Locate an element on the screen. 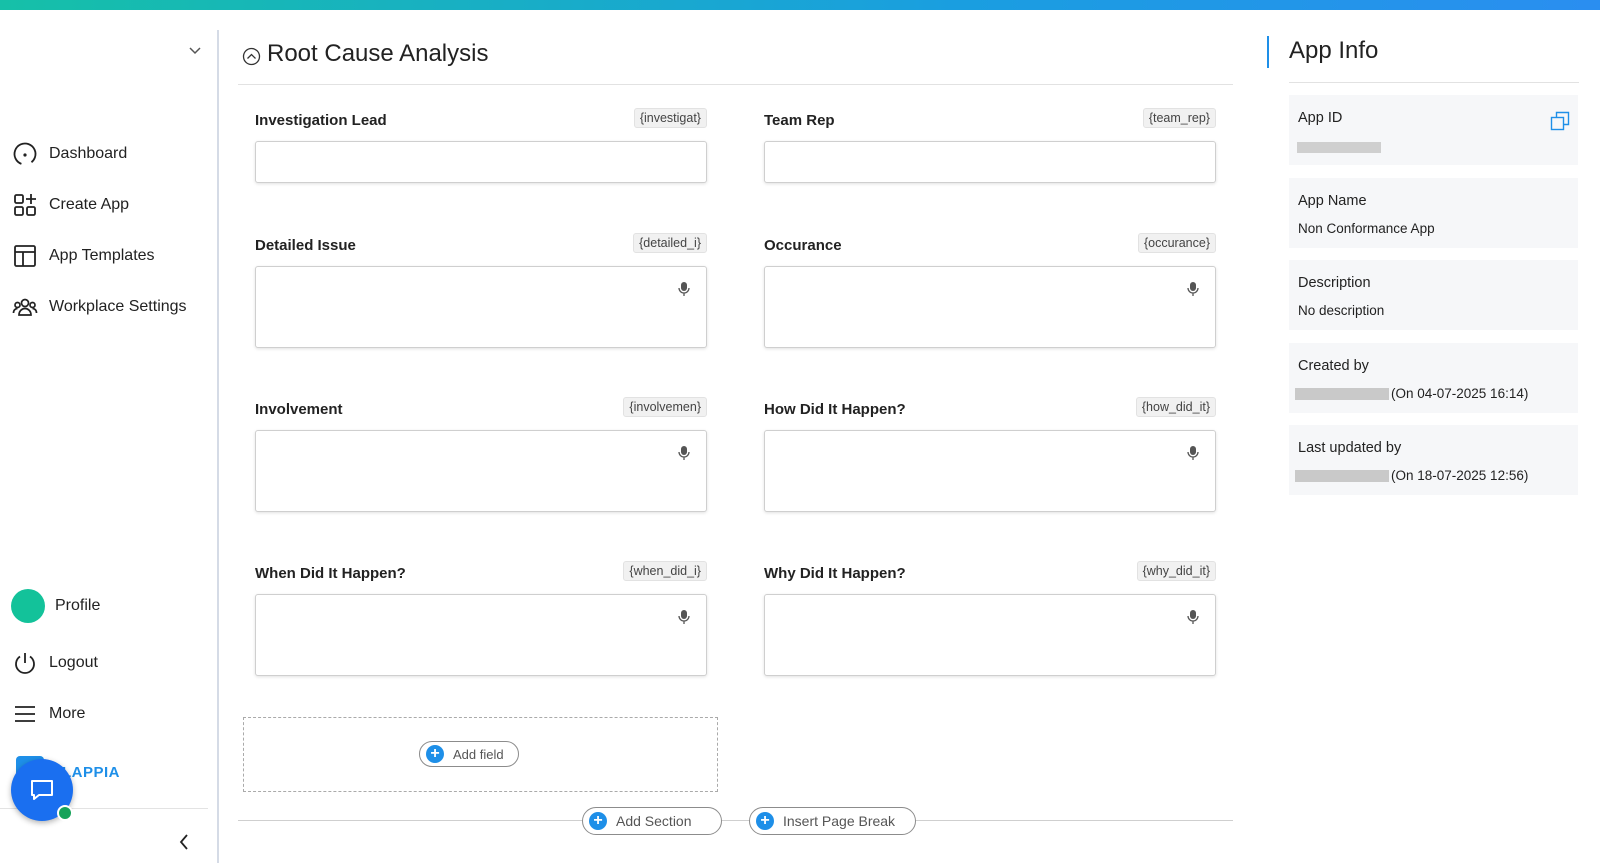  nav-label: Dashboard is located at coordinates (88, 153).